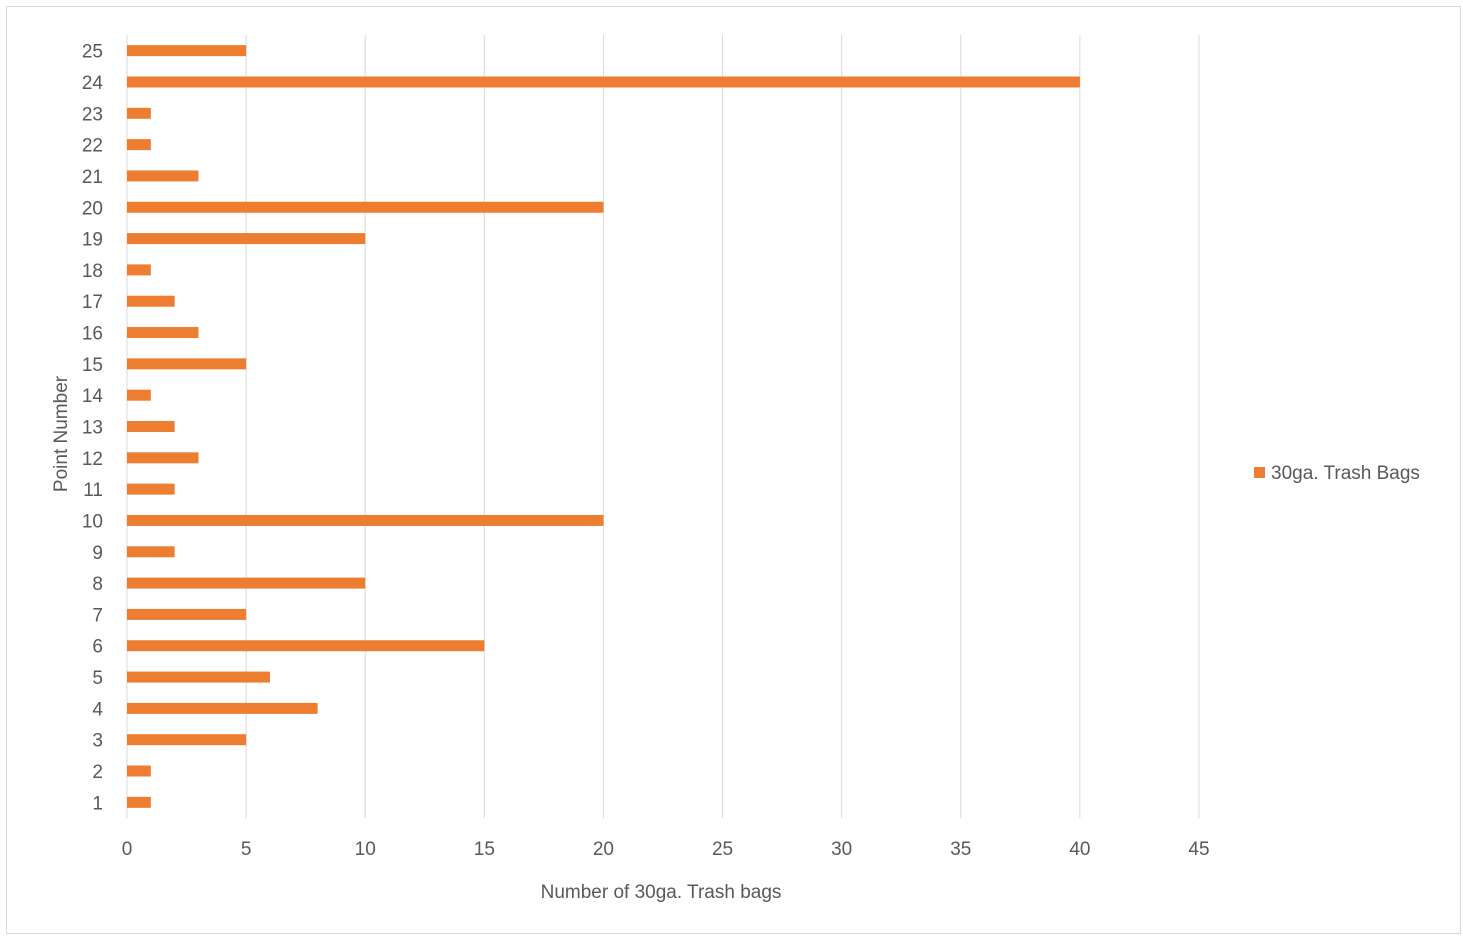 This screenshot has height=940, width=1463. Describe the element at coordinates (97, 678) in the screenshot. I see `y-tick-label: 5` at that location.